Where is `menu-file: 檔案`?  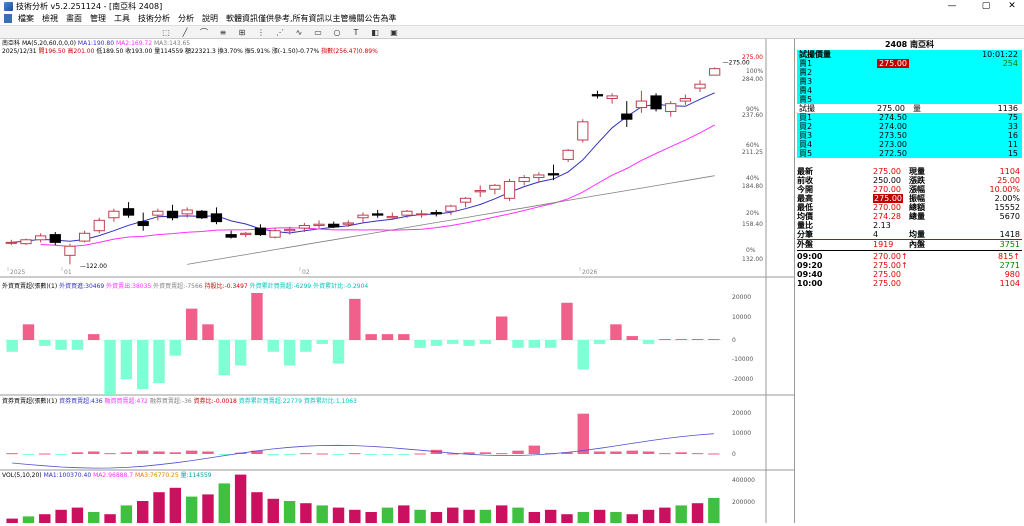
menu-file: 檔案 is located at coordinates (26, 18).